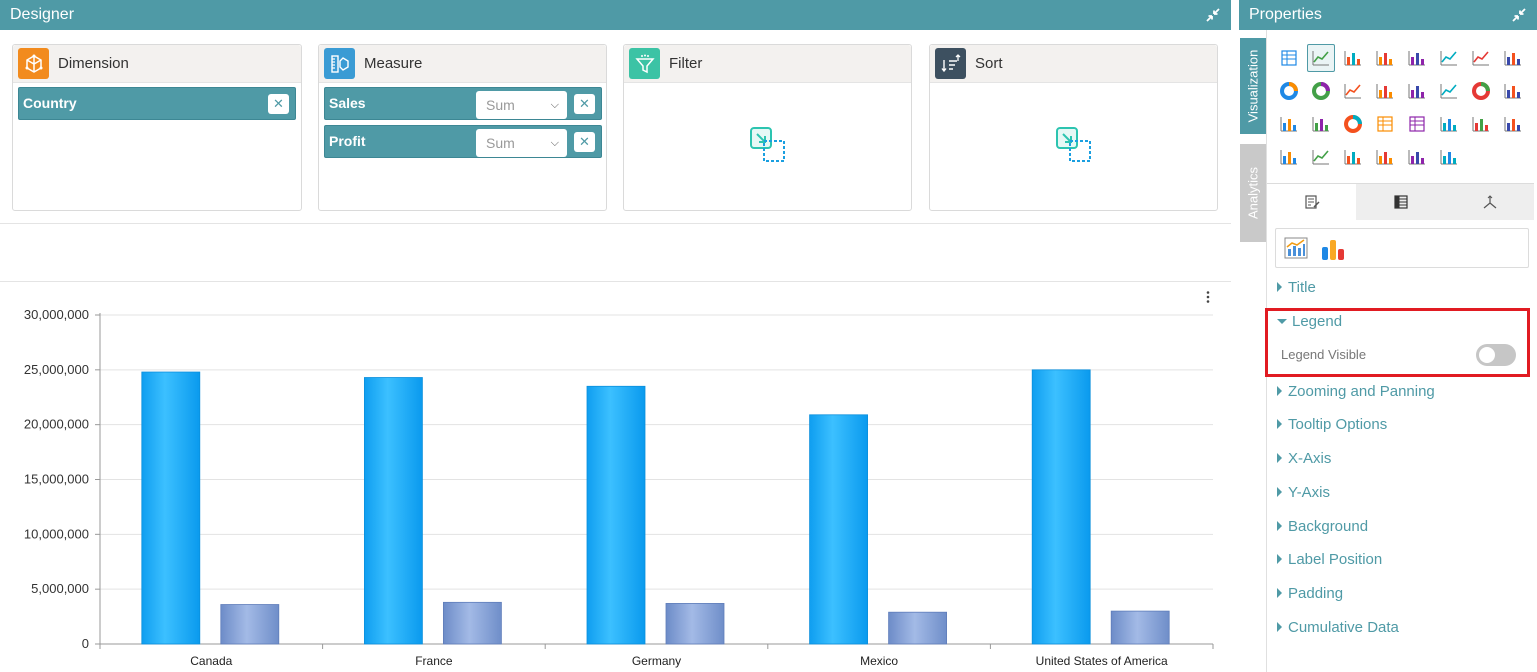 The image size is (1537, 672). Describe the element at coordinates (1385, 91) in the screenshot. I see `radar-chart-icon` at that location.